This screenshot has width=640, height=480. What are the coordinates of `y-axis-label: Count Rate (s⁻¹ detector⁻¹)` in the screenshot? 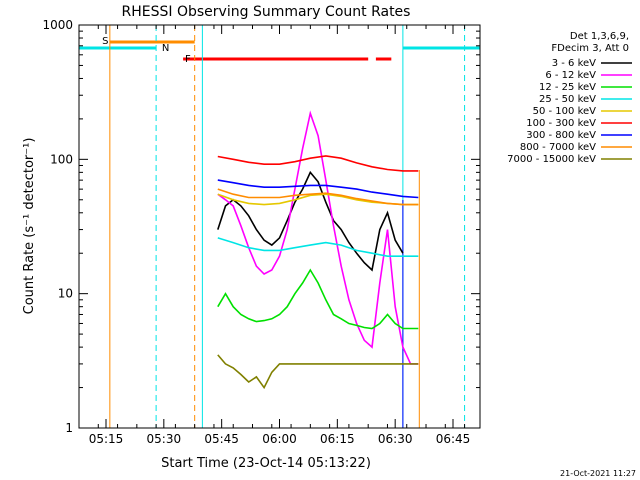 It's located at (29, 226).